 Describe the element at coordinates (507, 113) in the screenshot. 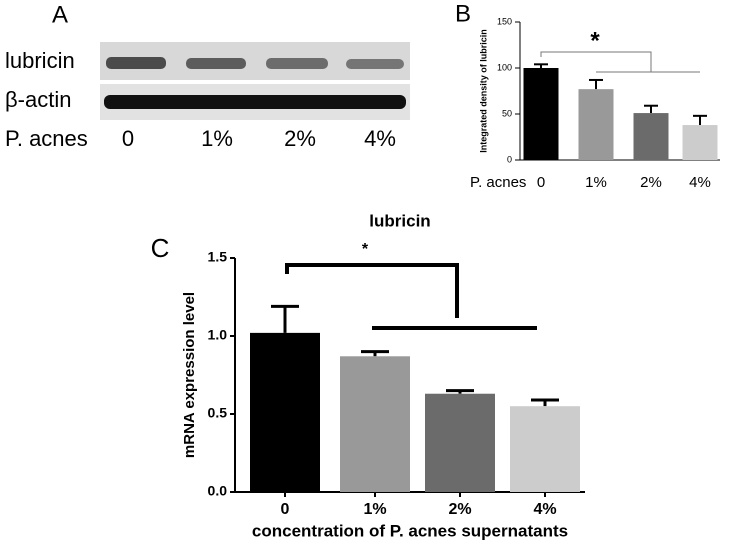

I see `y-tick-label: 50` at that location.